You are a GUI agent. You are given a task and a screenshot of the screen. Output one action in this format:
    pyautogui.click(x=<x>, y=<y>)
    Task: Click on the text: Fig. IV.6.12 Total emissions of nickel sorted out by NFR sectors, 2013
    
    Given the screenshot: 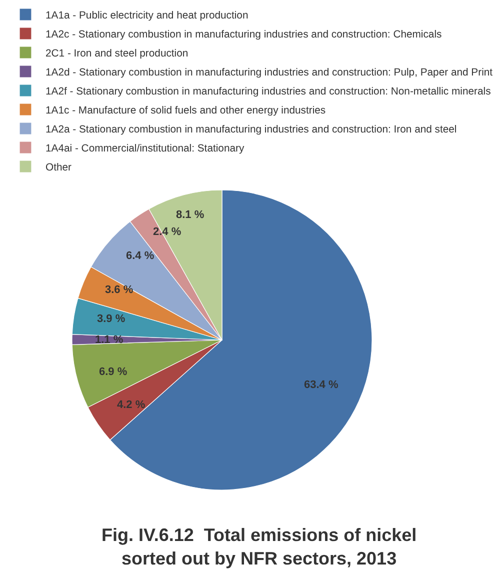 What is the action you would take?
    pyautogui.click(x=259, y=546)
    